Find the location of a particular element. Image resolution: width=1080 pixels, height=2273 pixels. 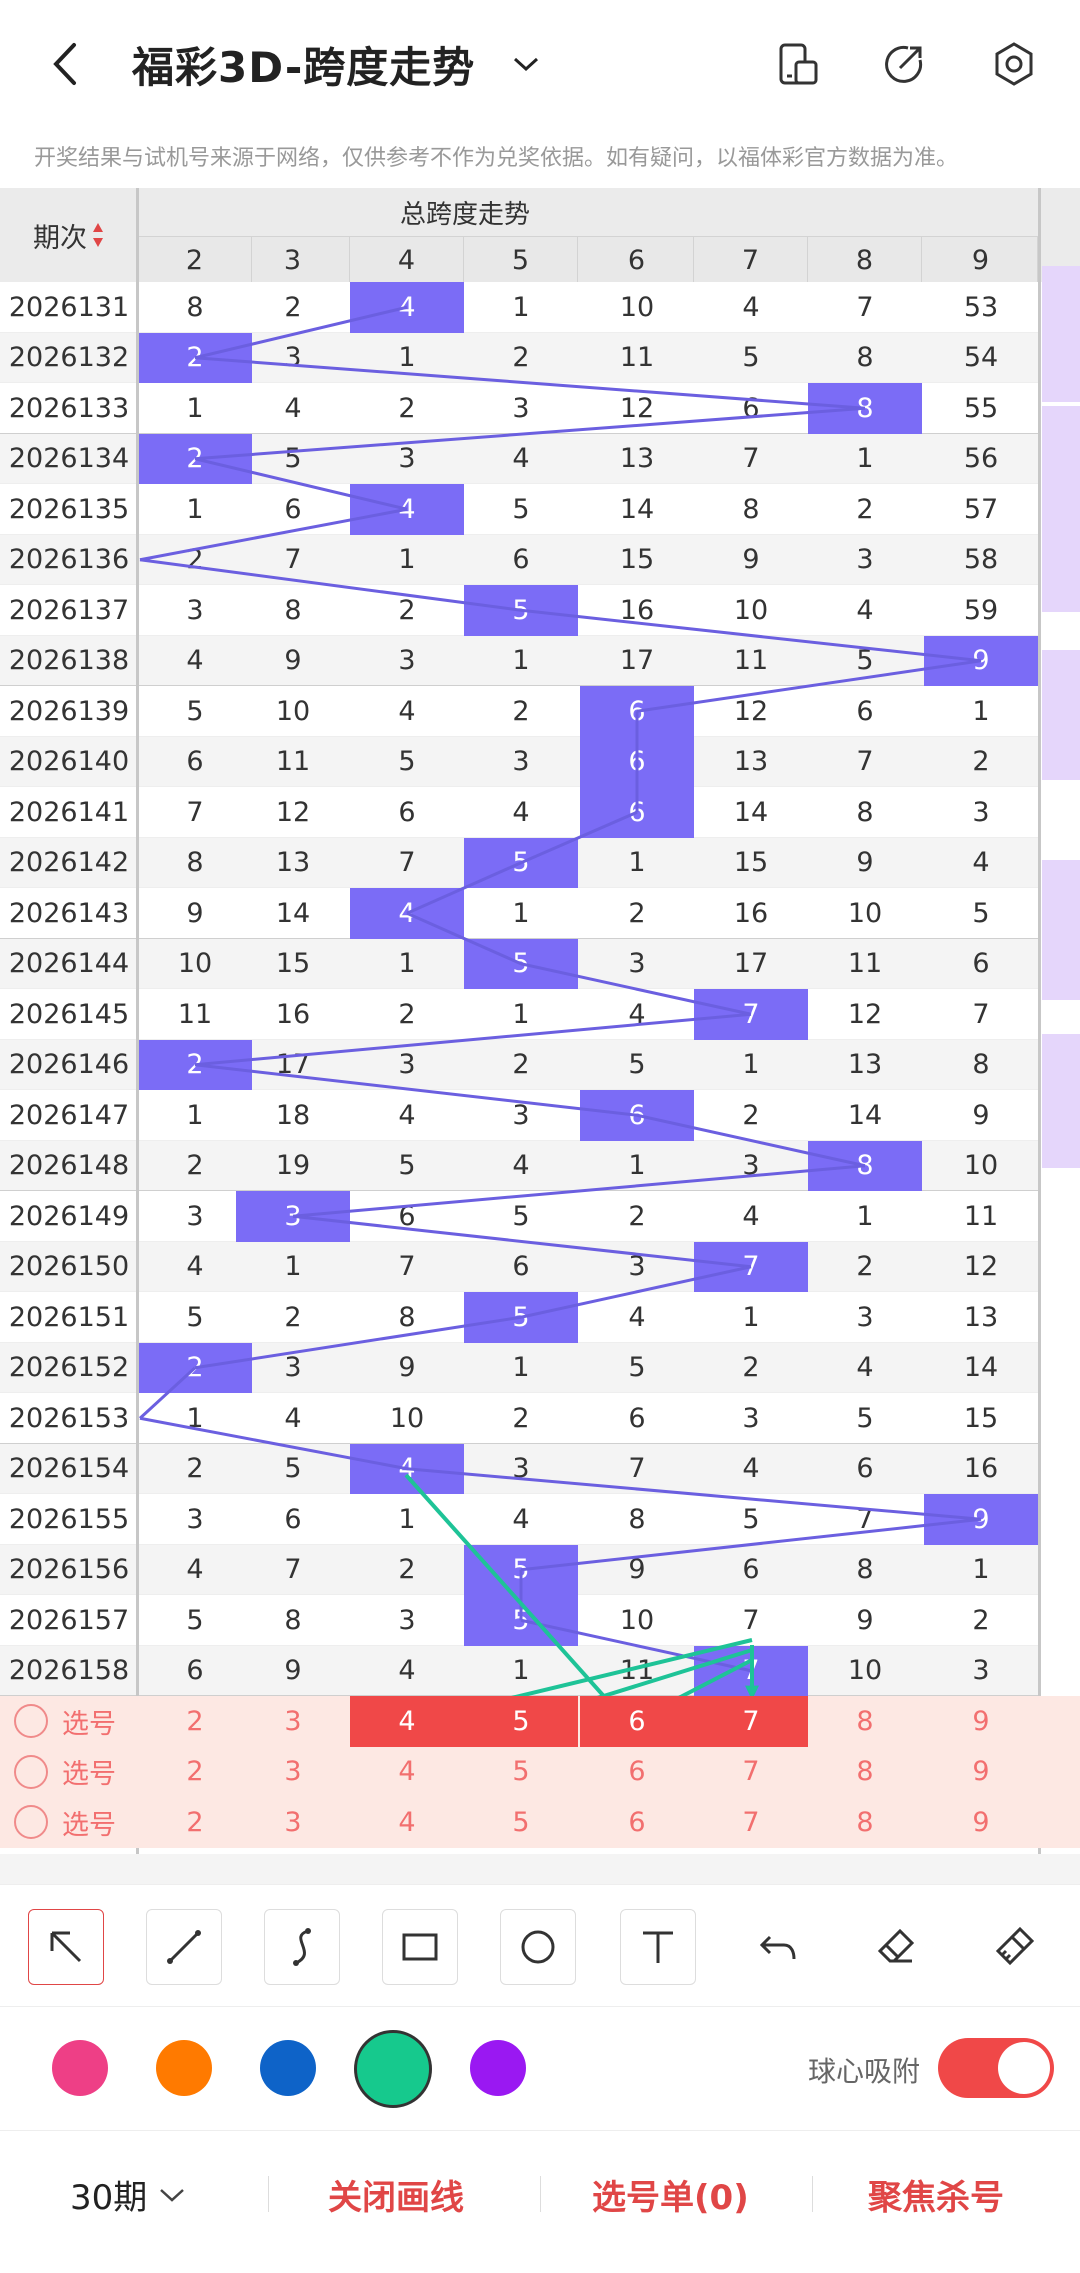

focus-kill-button: 聚焦杀号 is located at coordinates (936, 2198).